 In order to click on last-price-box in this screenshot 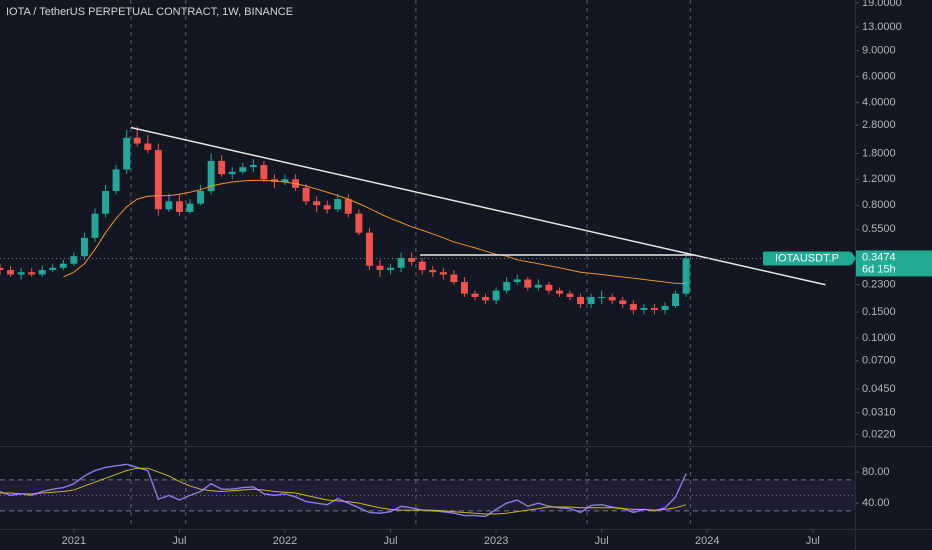, I will do `click(894, 263)`.